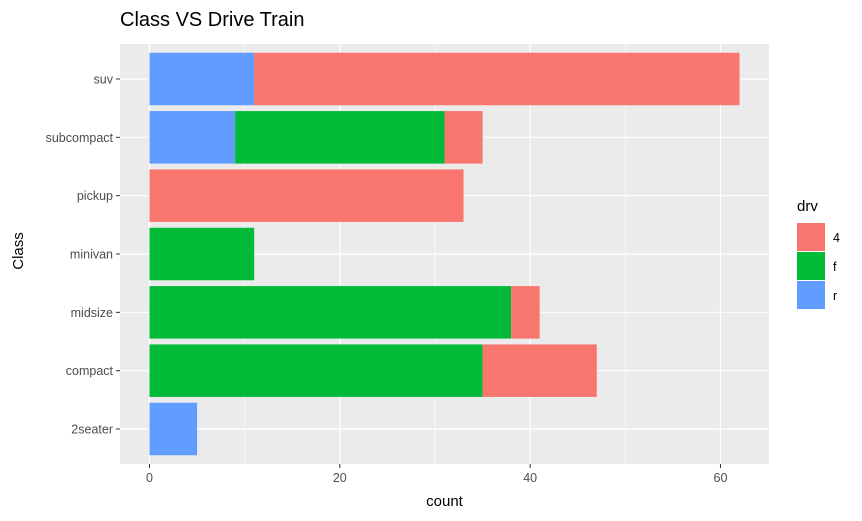 This screenshot has height=521, width=862. Describe the element at coordinates (149, 478) in the screenshot. I see `x-tick-label: 0` at that location.